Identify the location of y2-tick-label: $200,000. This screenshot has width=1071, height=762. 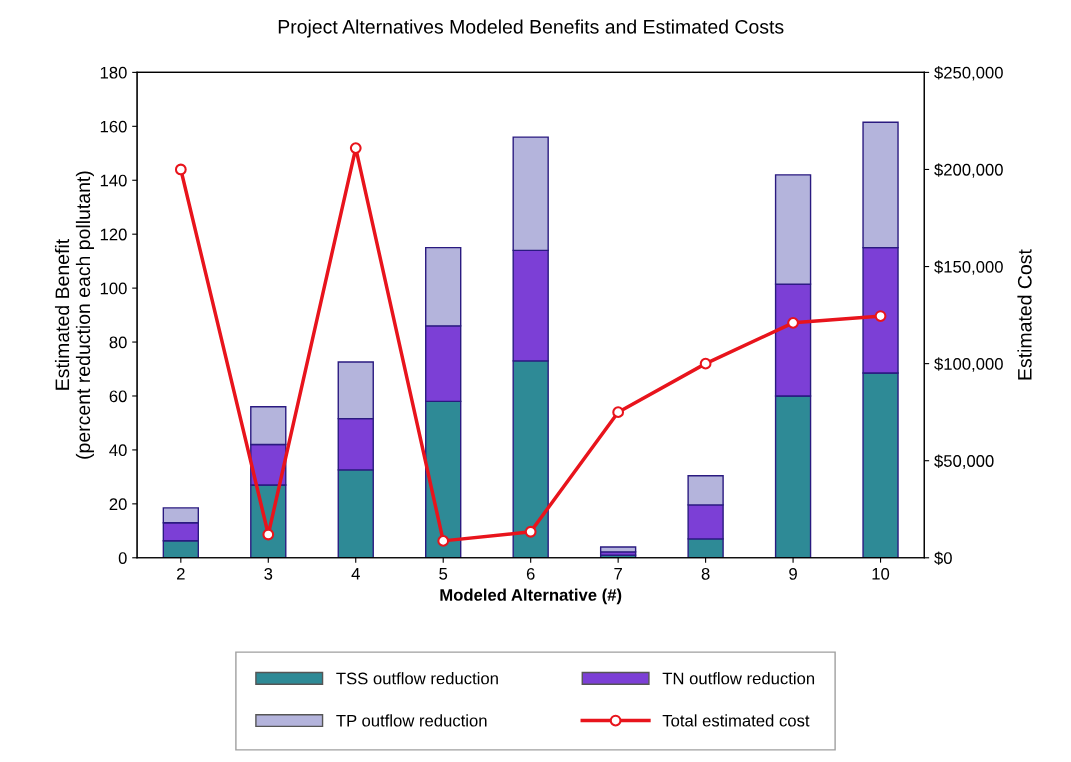
(968, 170).